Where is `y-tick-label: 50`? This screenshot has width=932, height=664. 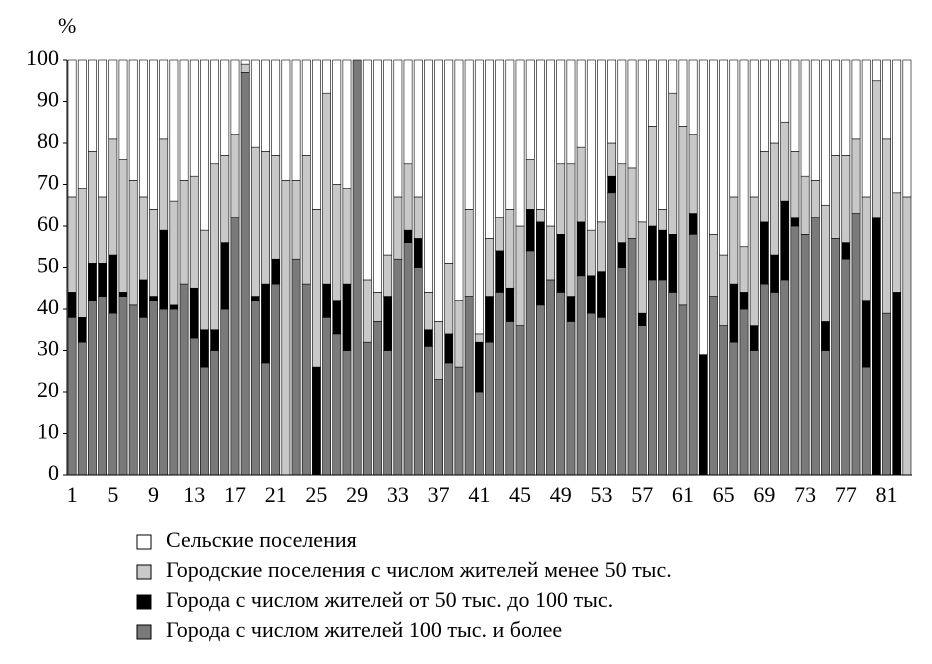
y-tick-label: 50 is located at coordinates (48, 265).